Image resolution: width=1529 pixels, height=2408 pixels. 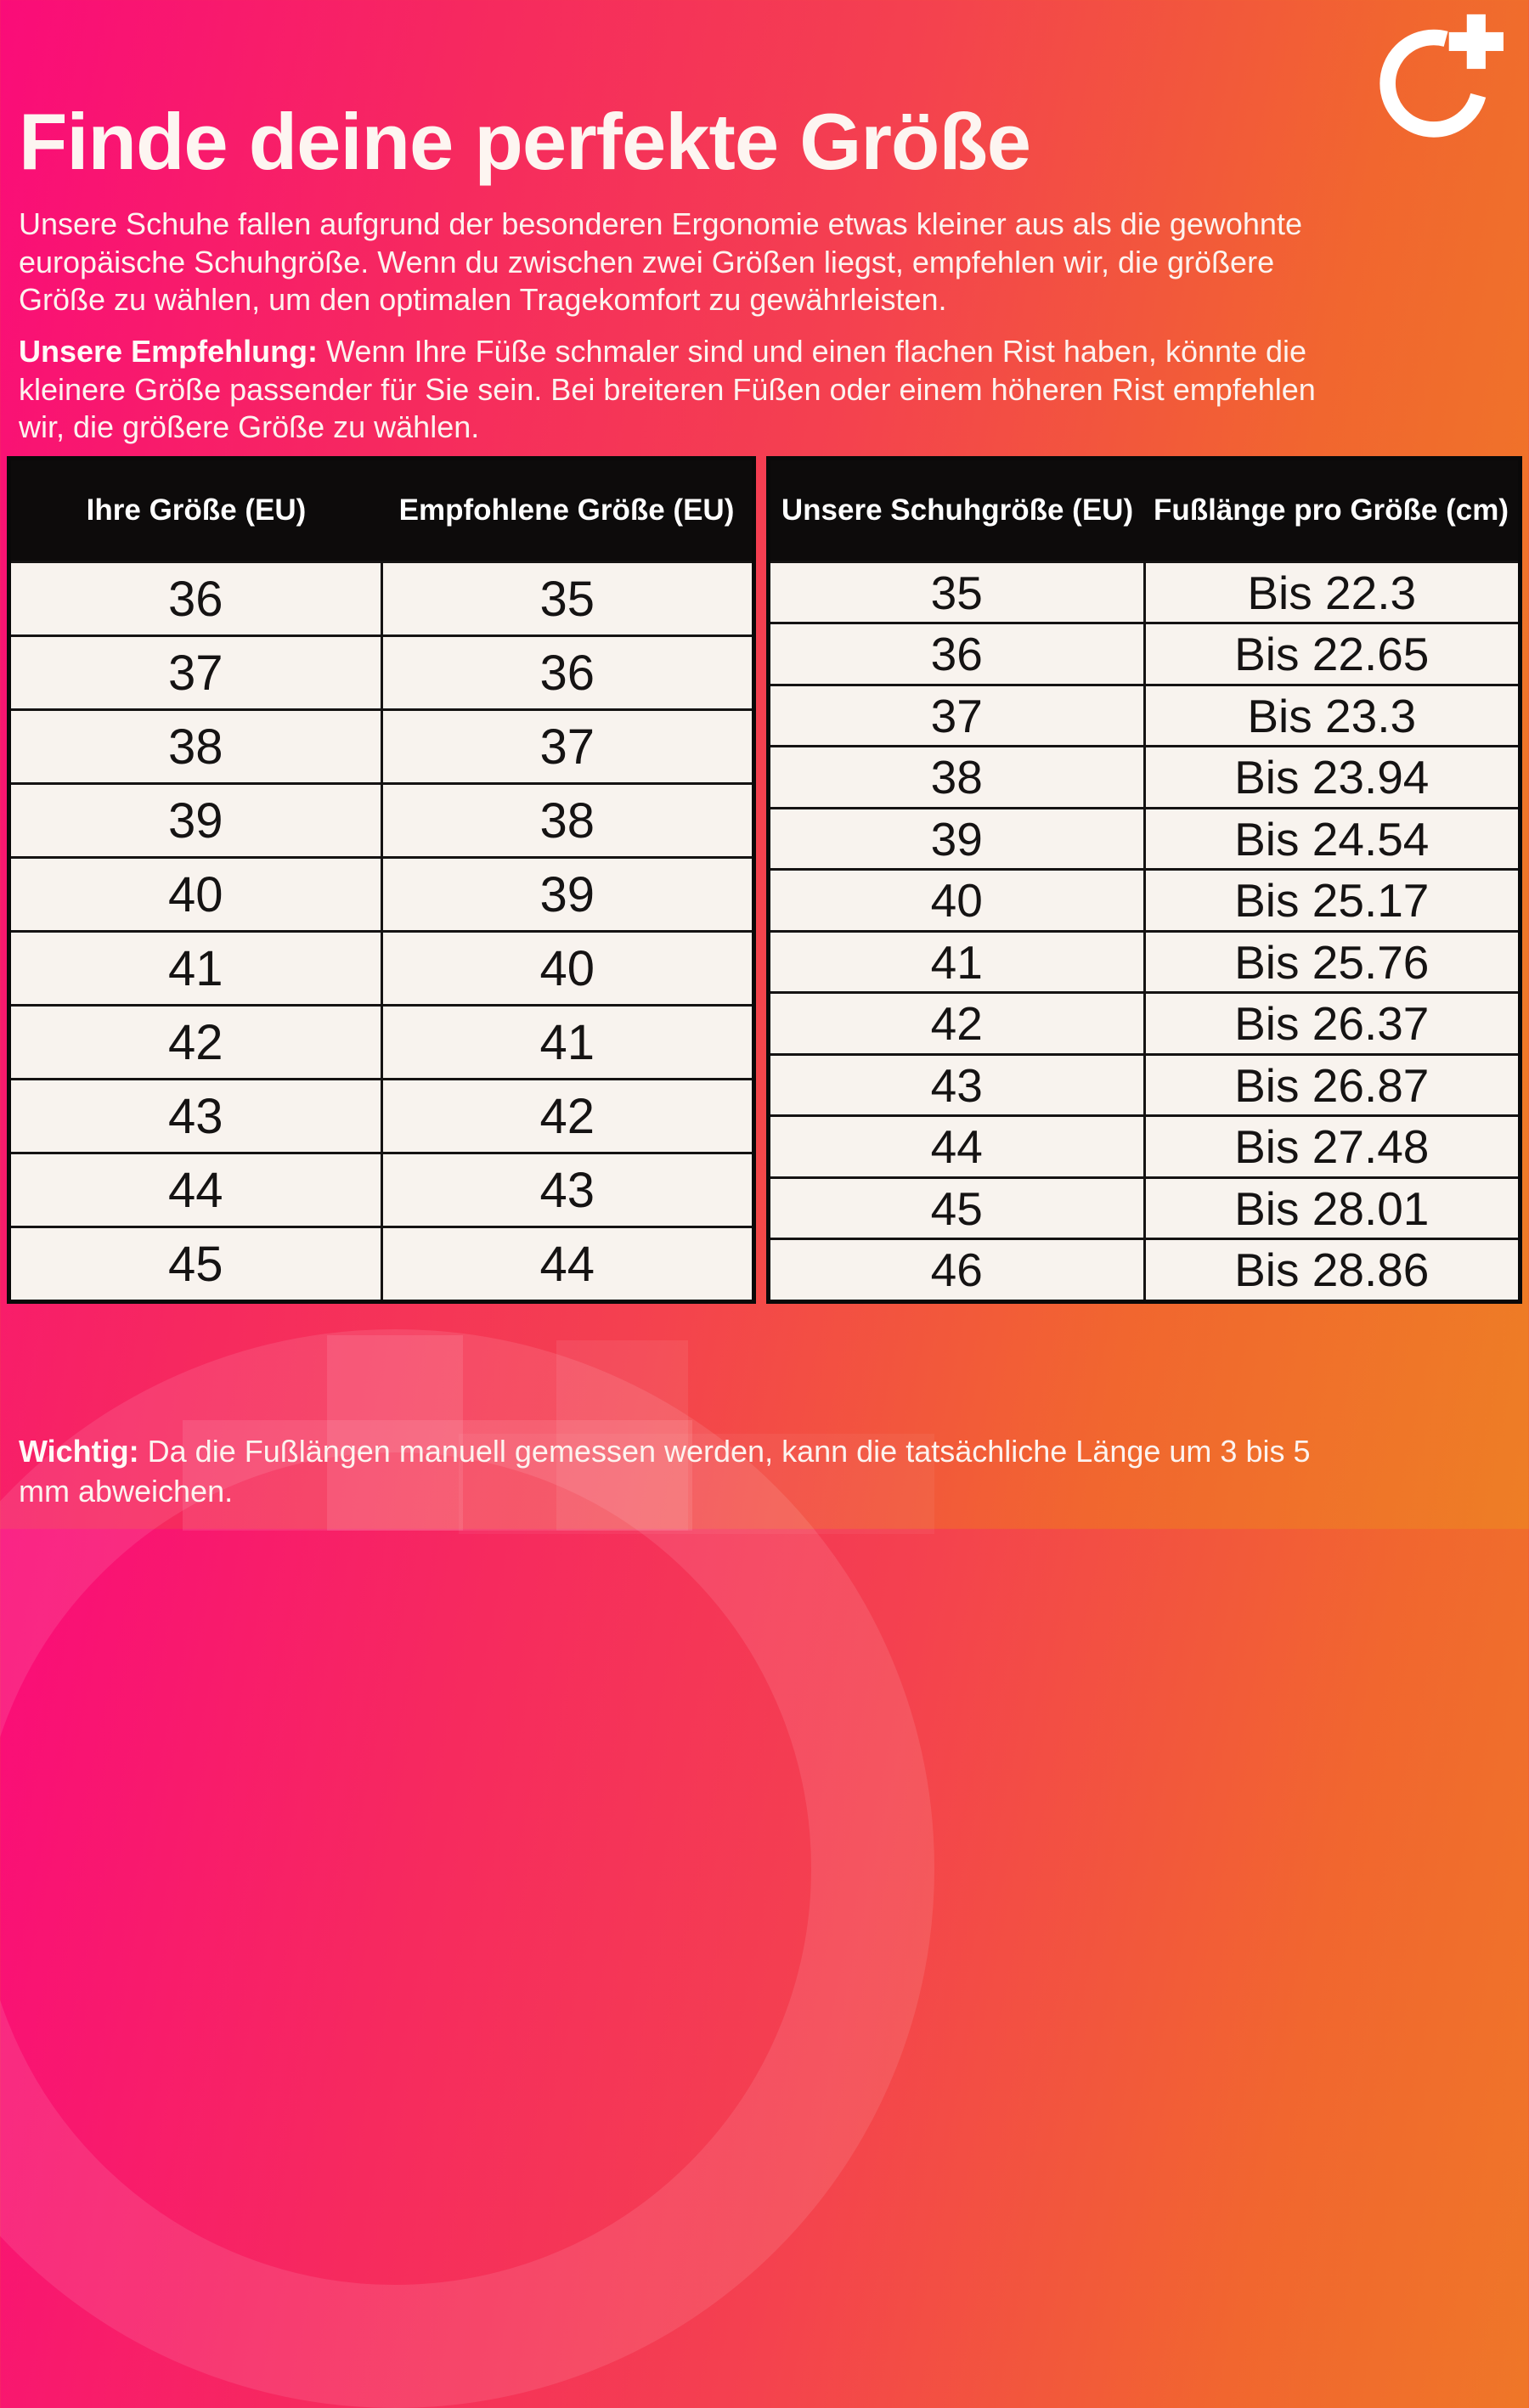 I want to click on table-row: 43 Bis 26.87, so click(x=1144, y=1085).